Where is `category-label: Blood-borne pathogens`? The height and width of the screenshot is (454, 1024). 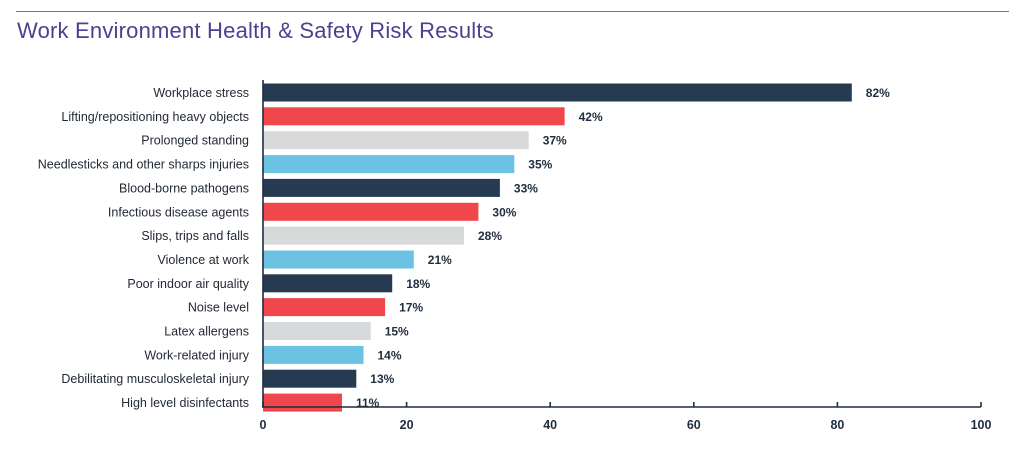 category-label: Blood-borne pathogens is located at coordinates (184, 188).